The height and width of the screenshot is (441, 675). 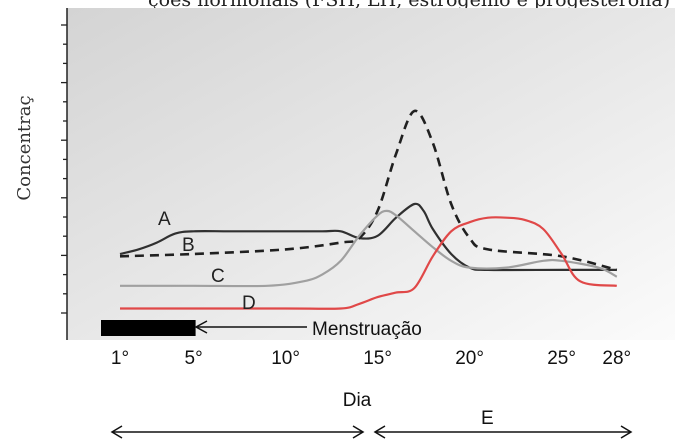 I want to click on menstruation-bar, so click(x=148, y=328).